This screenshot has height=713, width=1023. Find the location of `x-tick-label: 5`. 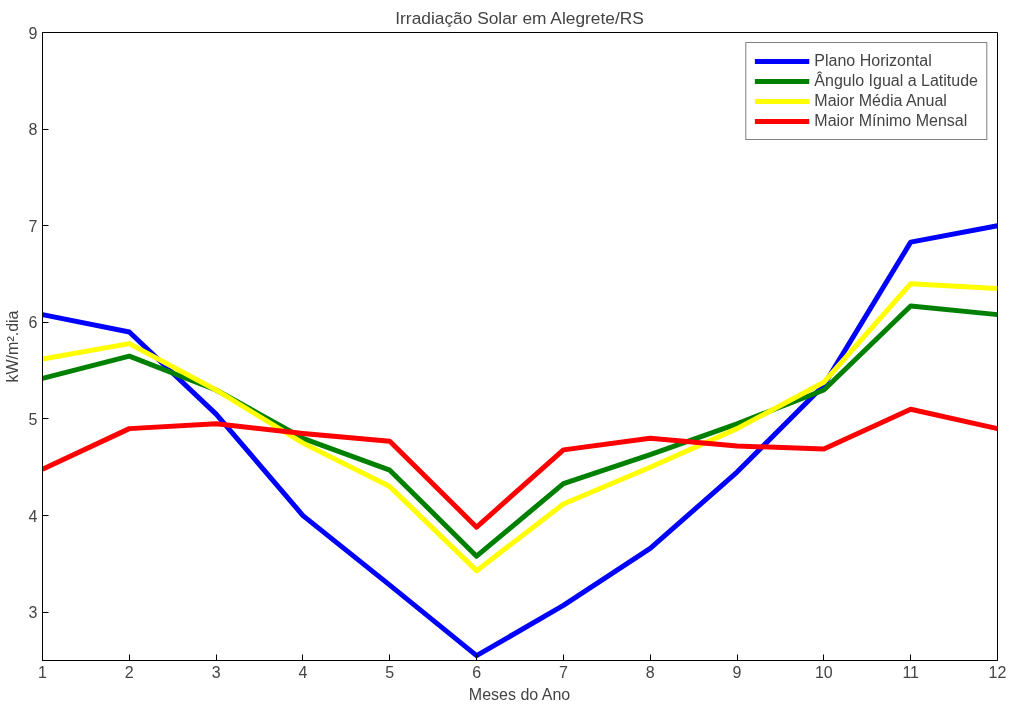

x-tick-label: 5 is located at coordinates (390, 672).